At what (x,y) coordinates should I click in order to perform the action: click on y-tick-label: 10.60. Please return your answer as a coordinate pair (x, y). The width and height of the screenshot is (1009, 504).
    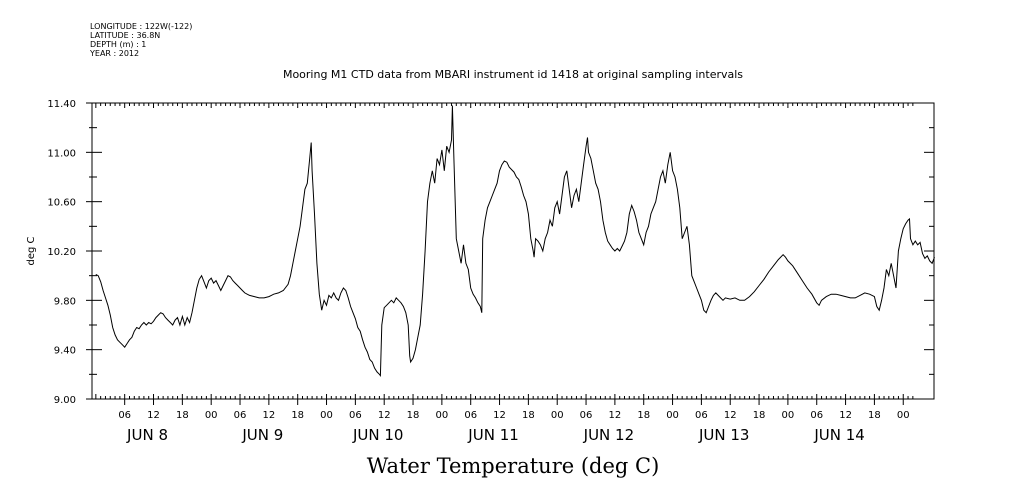
    Looking at the image, I should click on (61, 203).